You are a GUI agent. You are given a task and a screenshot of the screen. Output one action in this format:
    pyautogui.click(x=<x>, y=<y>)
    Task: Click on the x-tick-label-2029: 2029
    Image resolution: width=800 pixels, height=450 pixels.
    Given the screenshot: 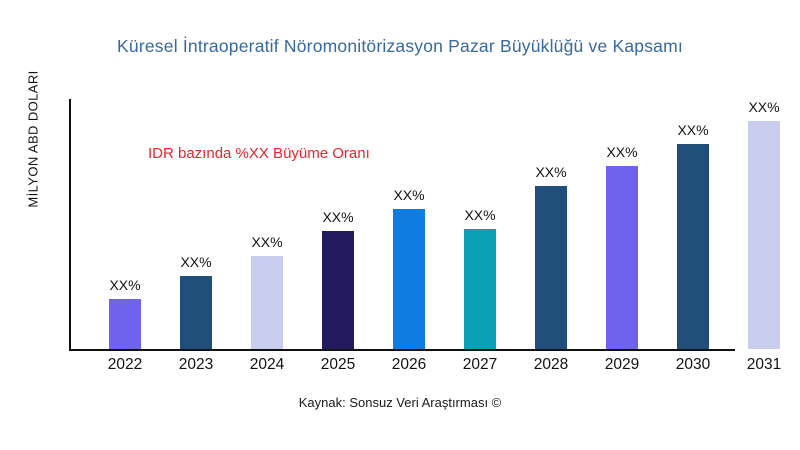 What is the action you would take?
    pyautogui.click(x=622, y=364)
    